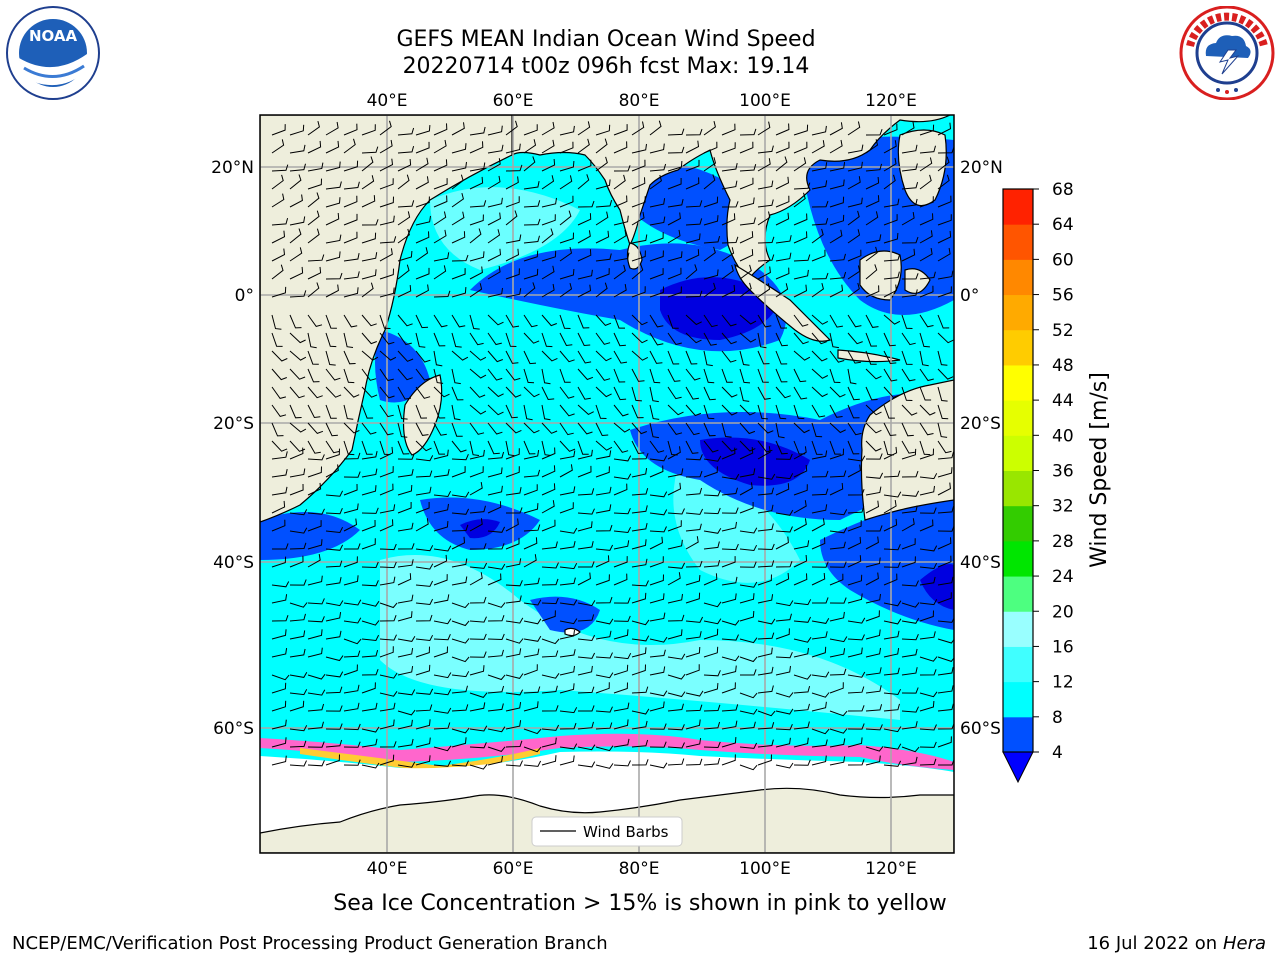 The width and height of the screenshot is (1280, 960). I want to click on colorbar-tick-label: 40, so click(1063, 436).